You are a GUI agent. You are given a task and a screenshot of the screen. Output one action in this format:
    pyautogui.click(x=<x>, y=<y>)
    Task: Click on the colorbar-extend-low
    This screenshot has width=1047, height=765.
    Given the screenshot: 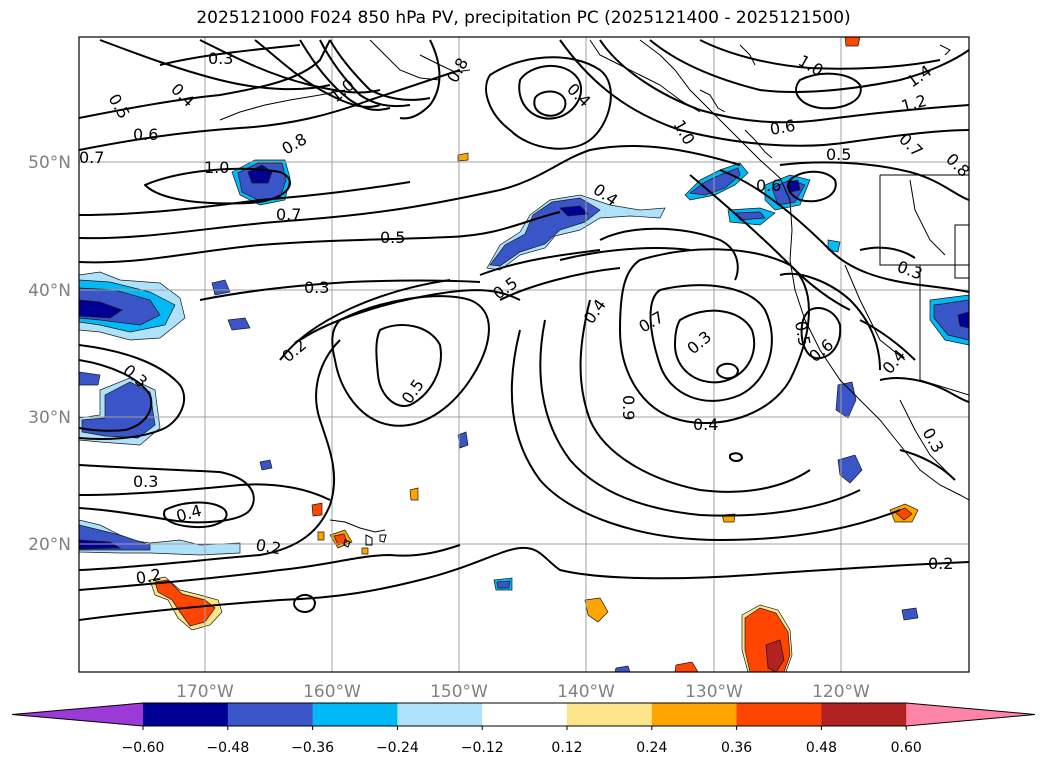 What is the action you would take?
    pyautogui.click(x=77, y=714)
    